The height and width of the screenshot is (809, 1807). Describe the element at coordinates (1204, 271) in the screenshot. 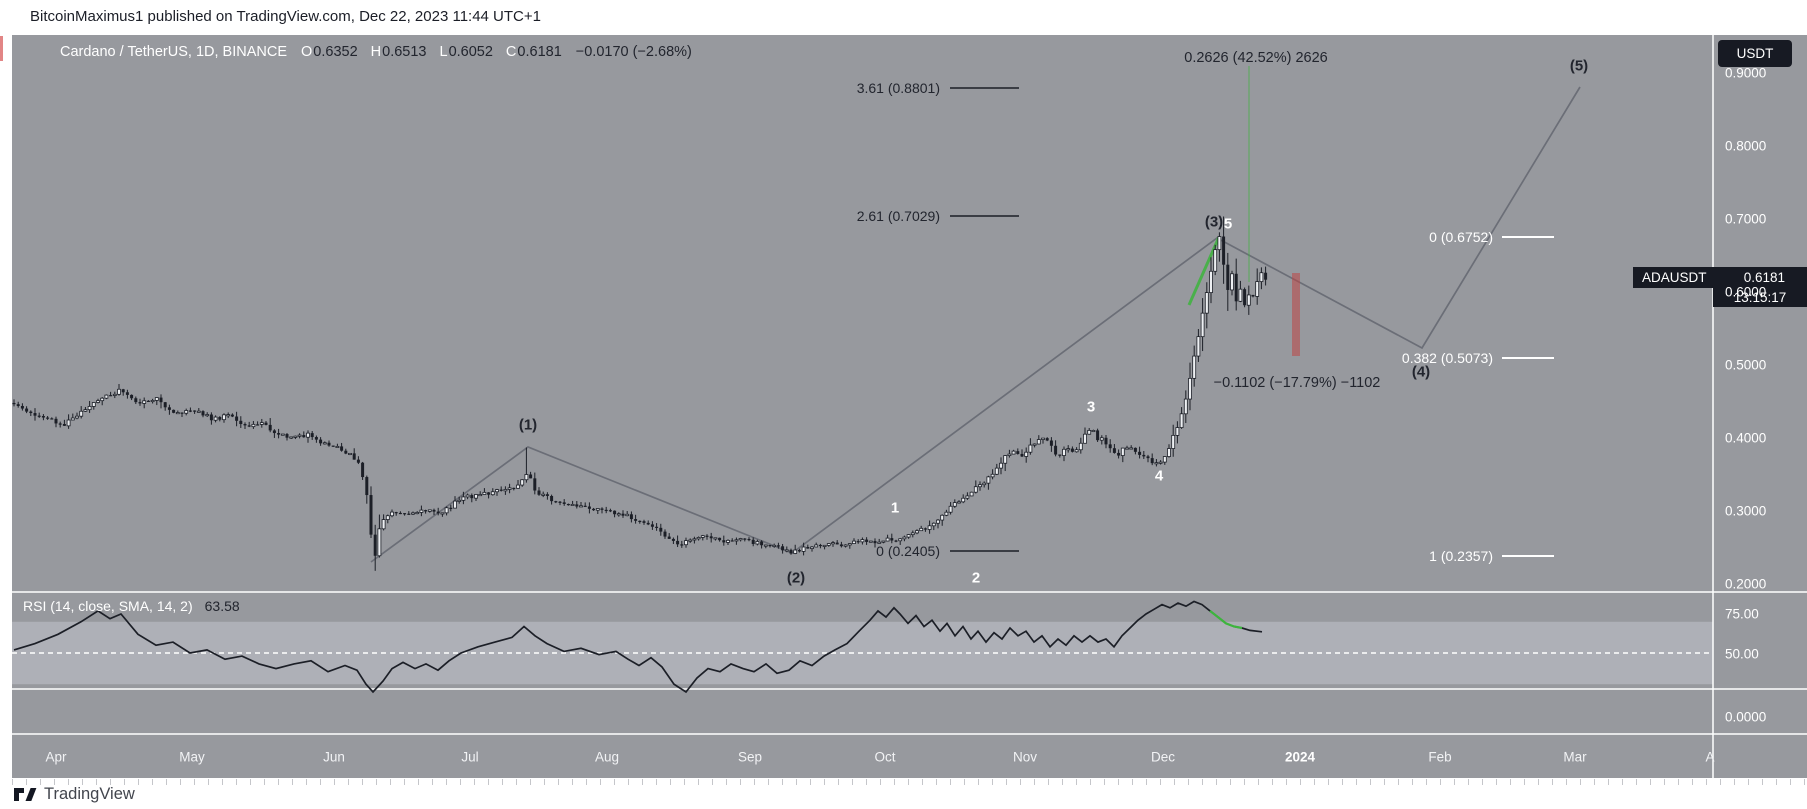

I see `measure-trend-line` at that location.